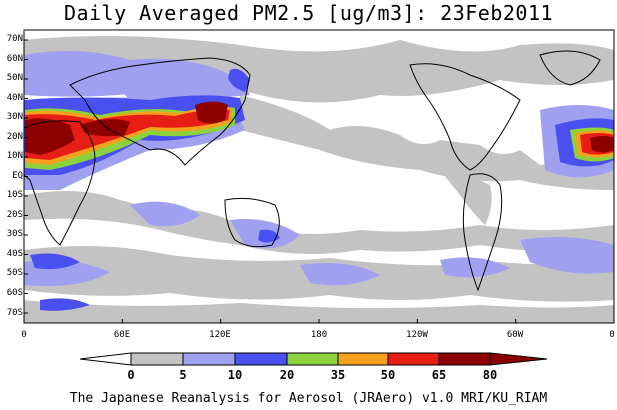  Describe the element at coordinates (122, 335) in the screenshot. I see `lon-label: 60E` at that location.